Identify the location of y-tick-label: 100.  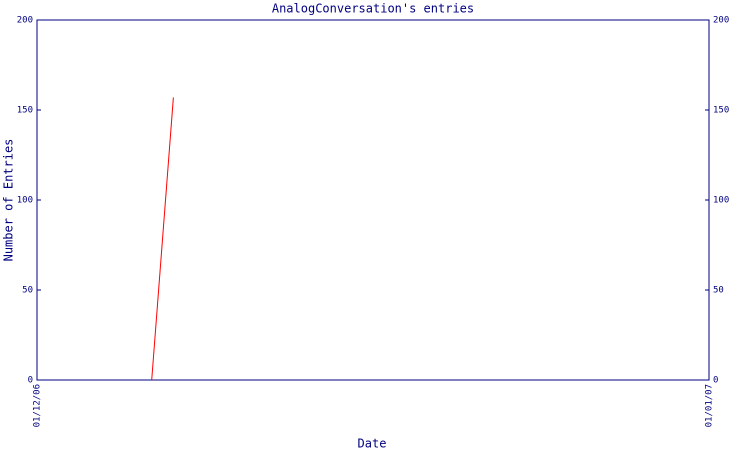
(25, 201).